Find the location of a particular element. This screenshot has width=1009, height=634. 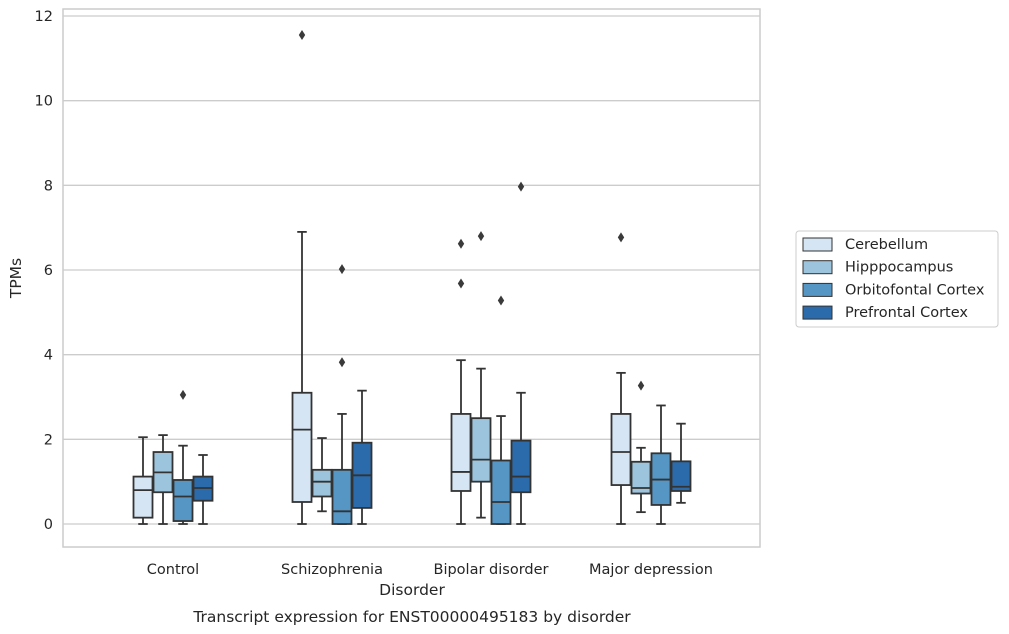

y-axis-title: TPMs is located at coordinates (16, 278).